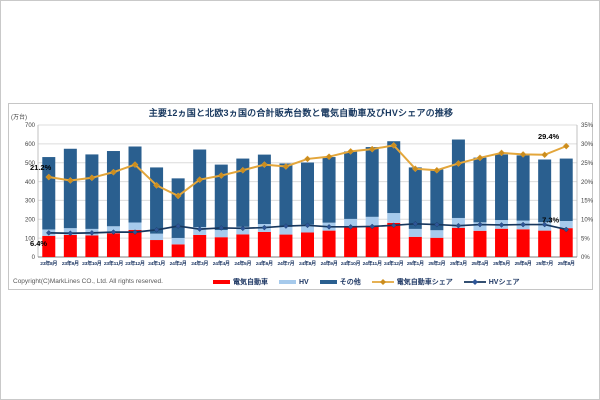  Describe the element at coordinates (30, 183) in the screenshot. I see `left-axis-tick-label: 400` at that location.